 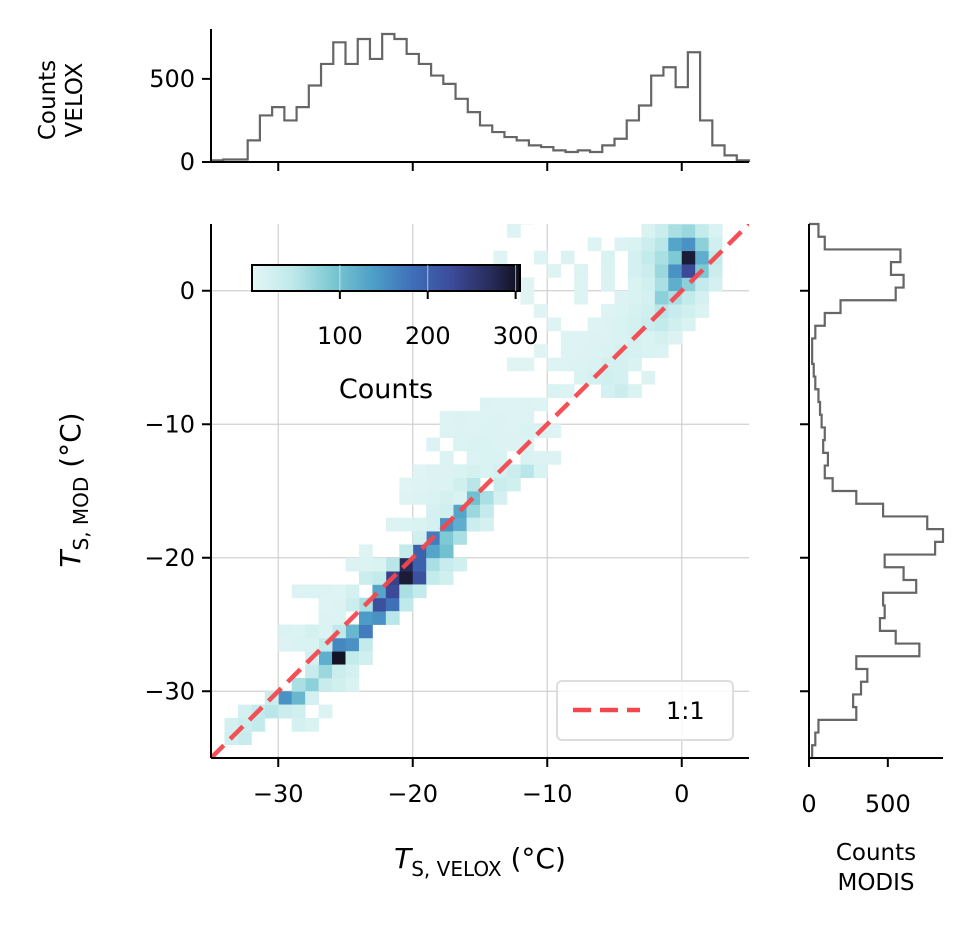 I want to click on y-tick-label: 0, so click(x=187, y=291).